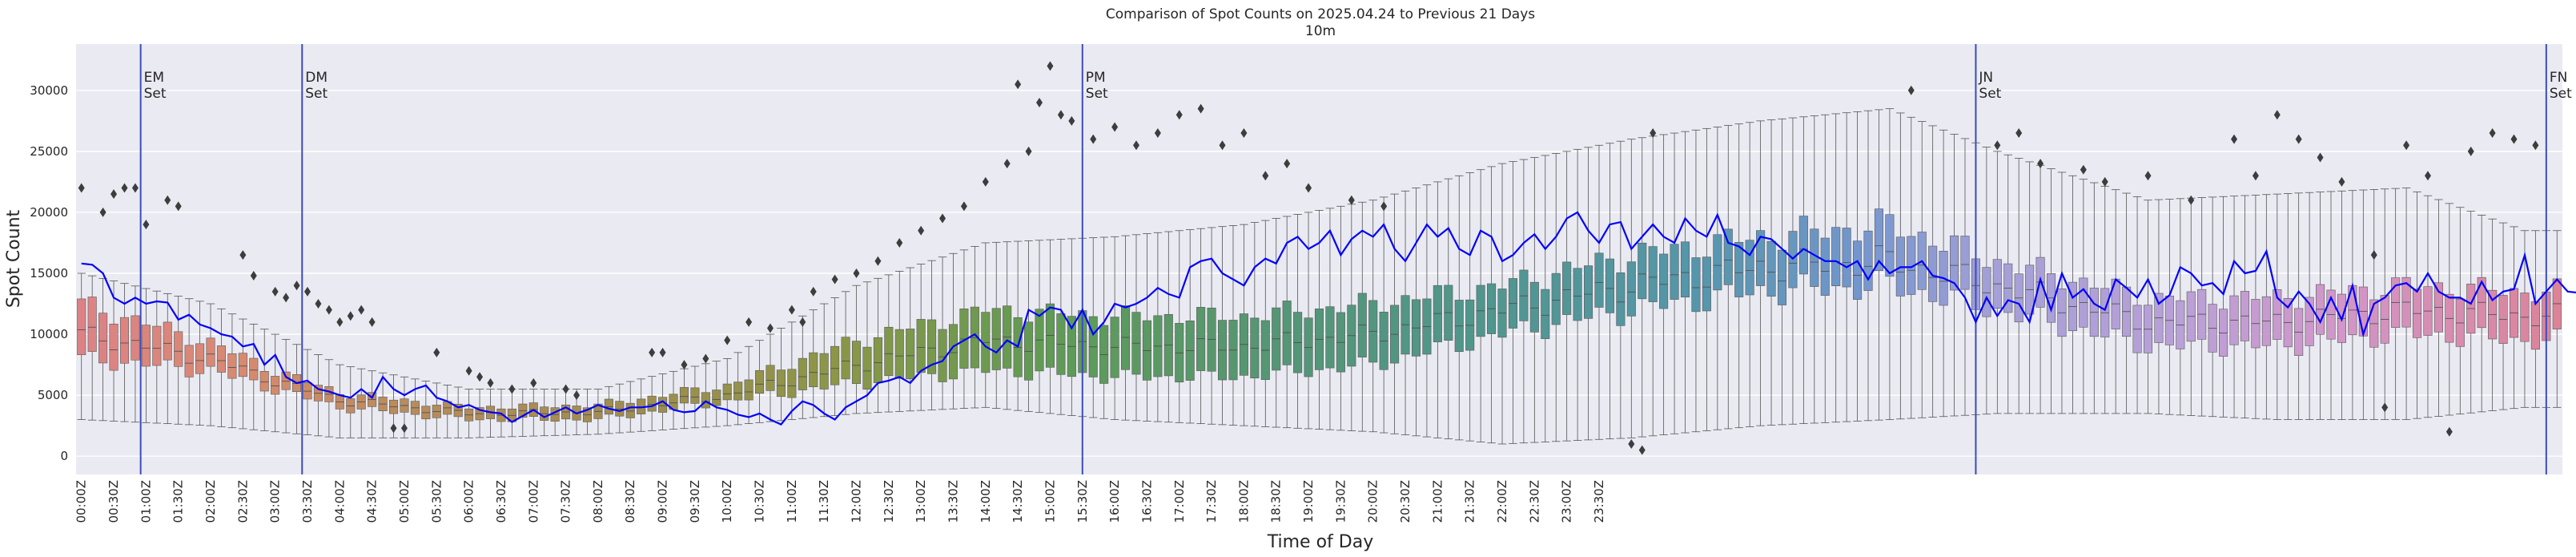 This screenshot has height=557, width=2576. Describe the element at coordinates (53, 395) in the screenshot. I see `y-tick-label: 5000` at that location.